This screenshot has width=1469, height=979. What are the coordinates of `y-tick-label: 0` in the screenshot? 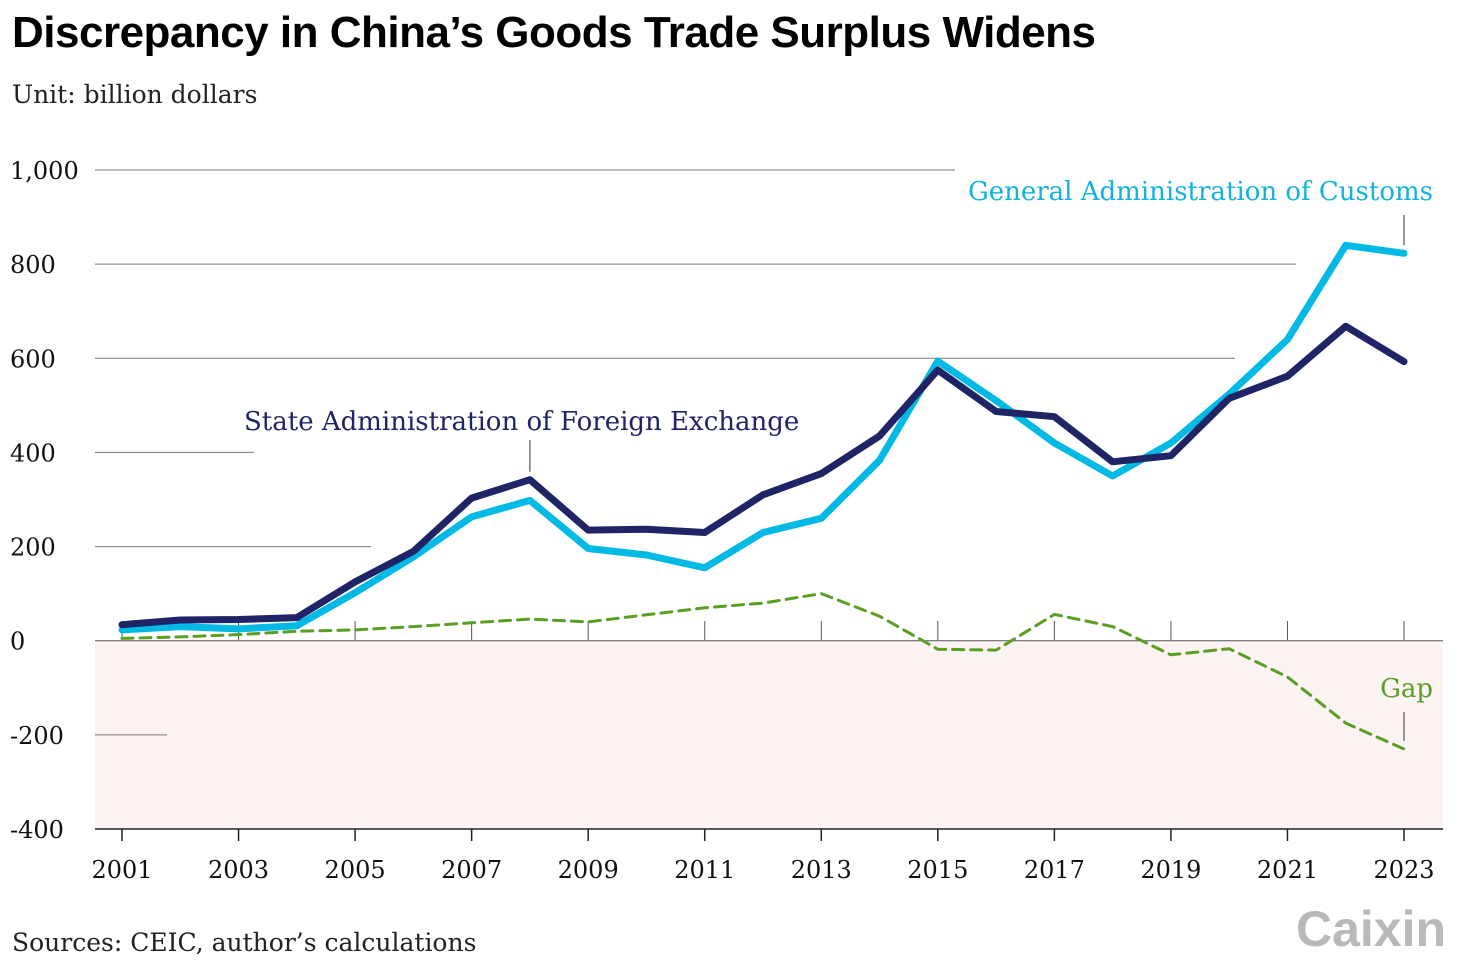 It's located at (17, 642).